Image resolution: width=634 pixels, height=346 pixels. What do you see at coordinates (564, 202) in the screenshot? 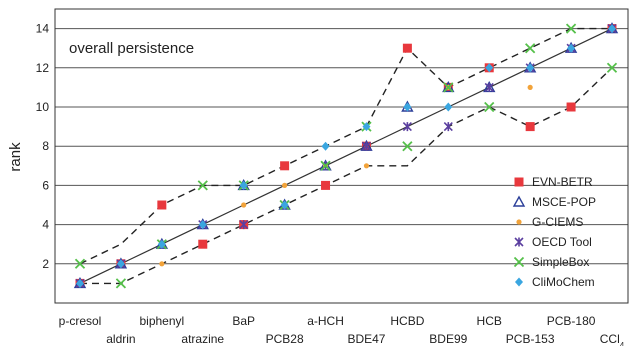
I see `legend-label-1: MSCE-POP` at bounding box center [564, 202].